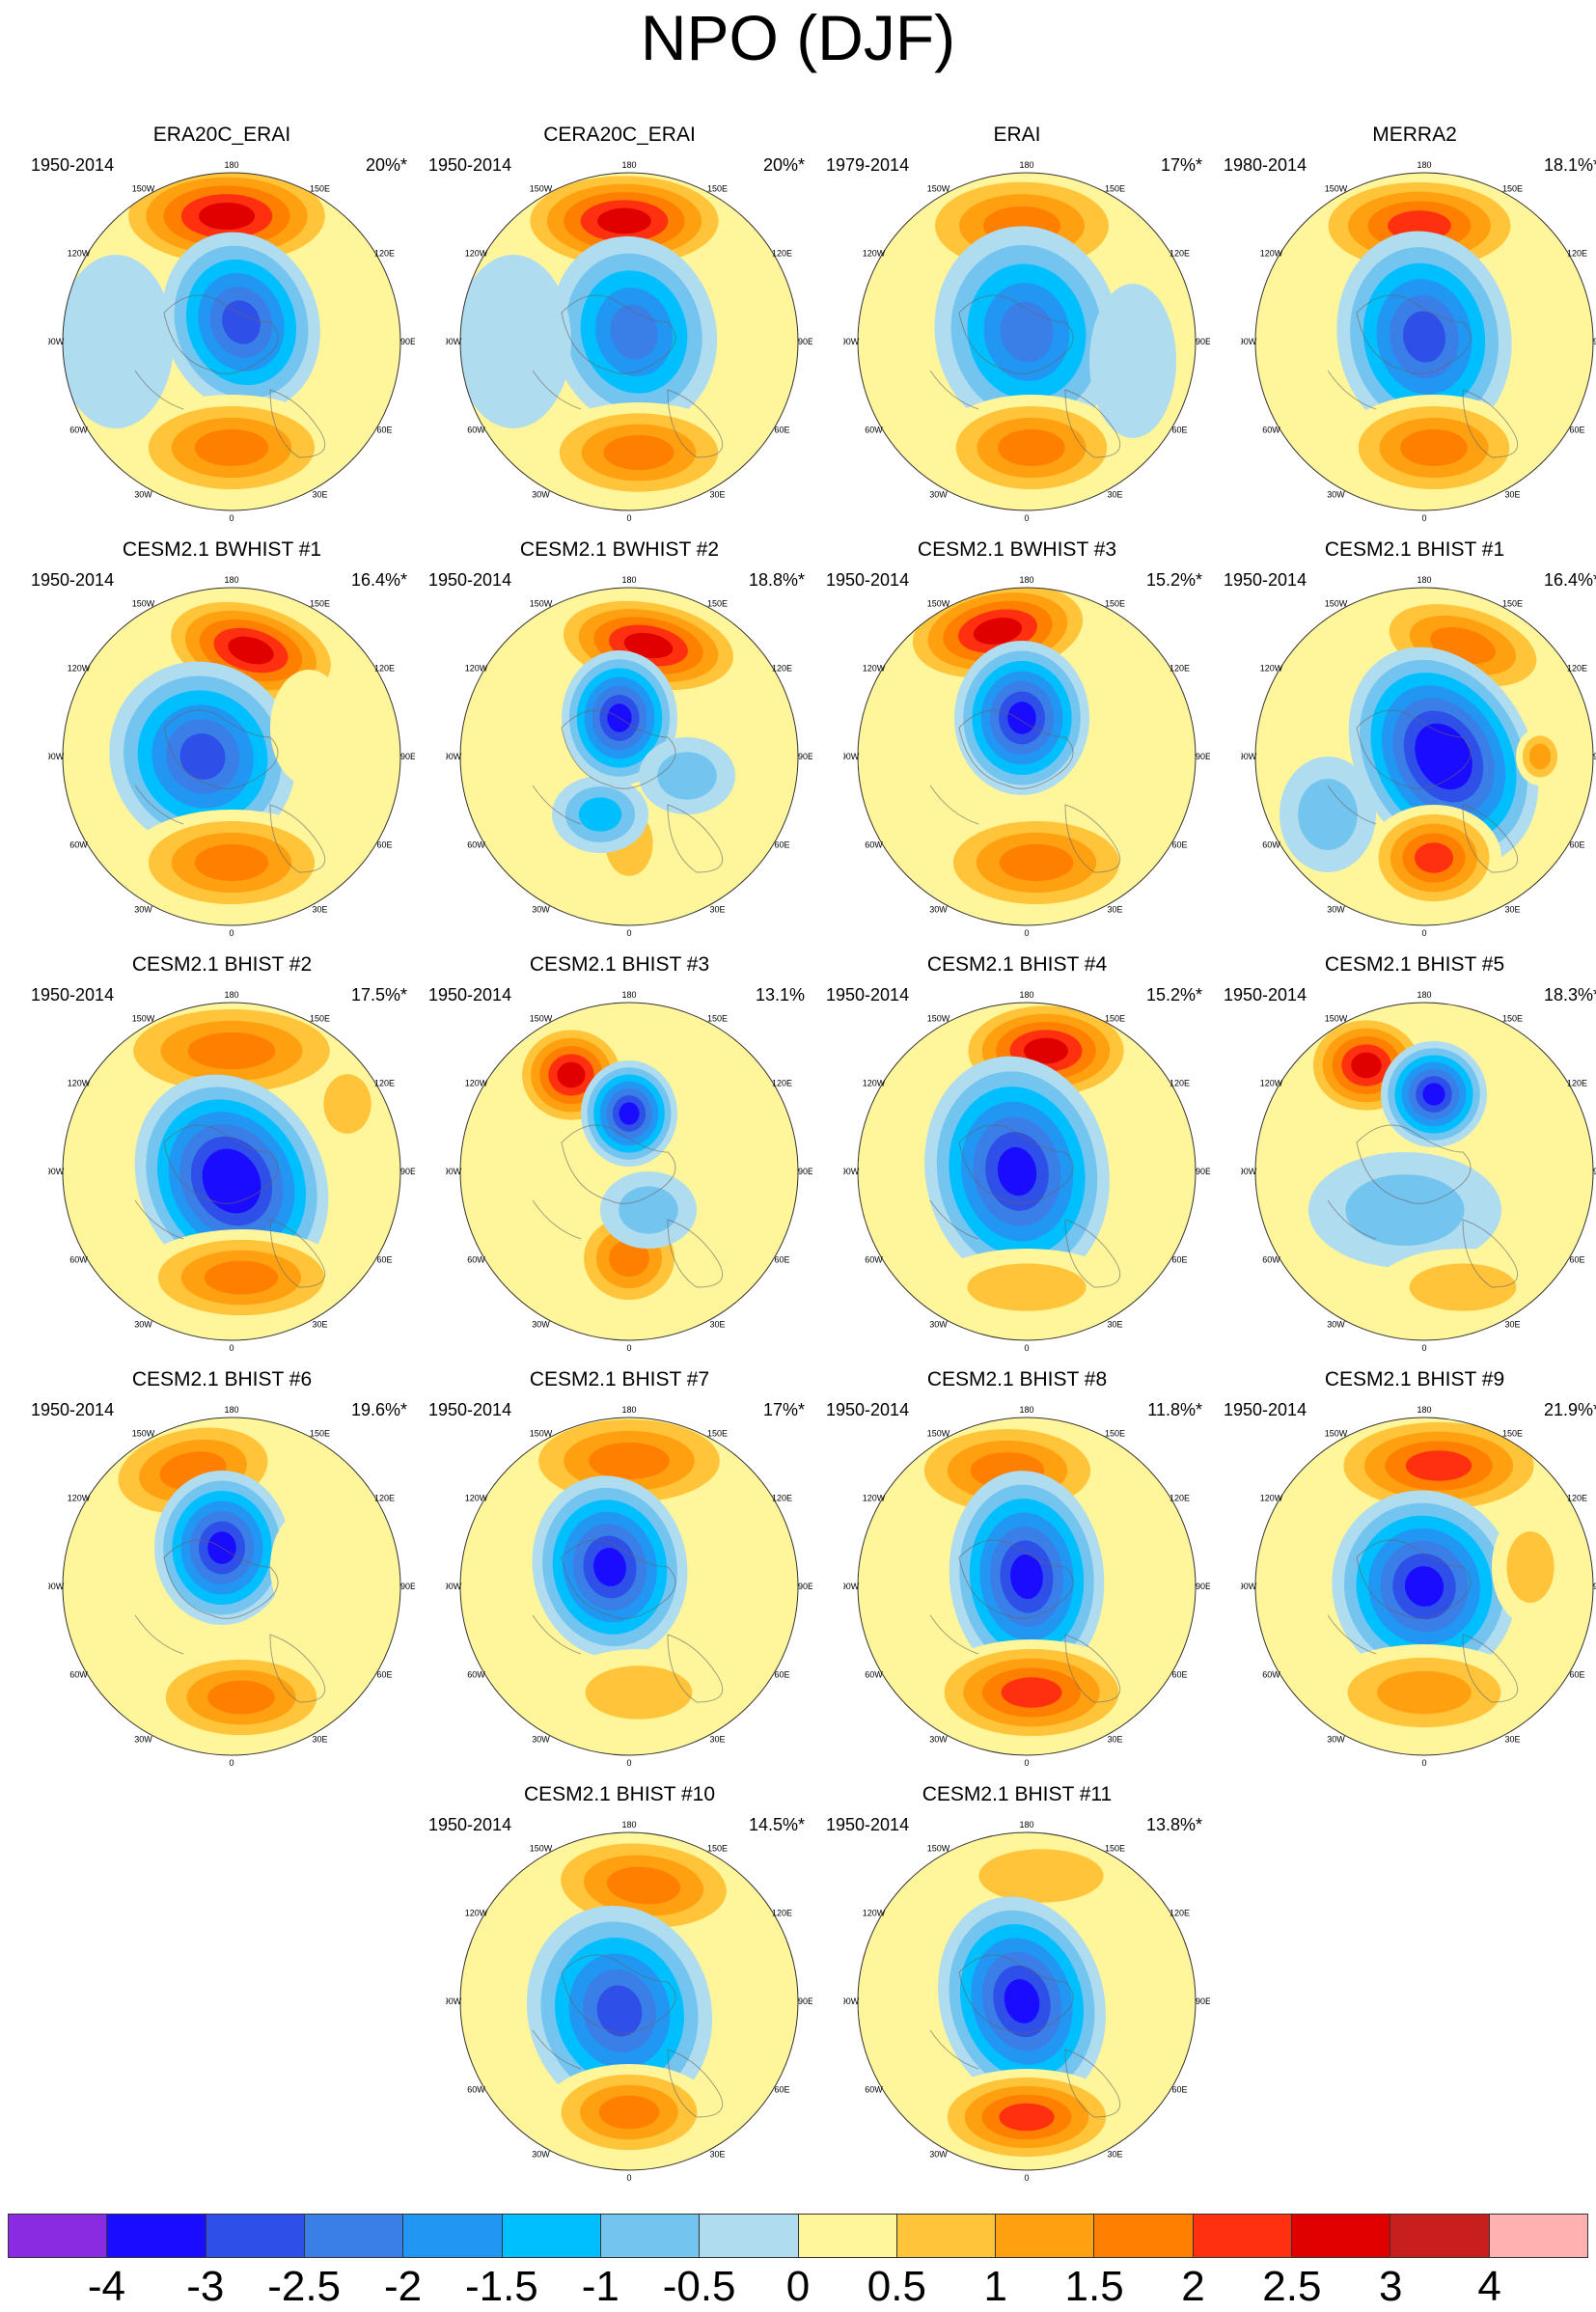  Describe the element at coordinates (222, 1379) in the screenshot. I see `panel-title: CESM2.1 BHIST #6` at that location.